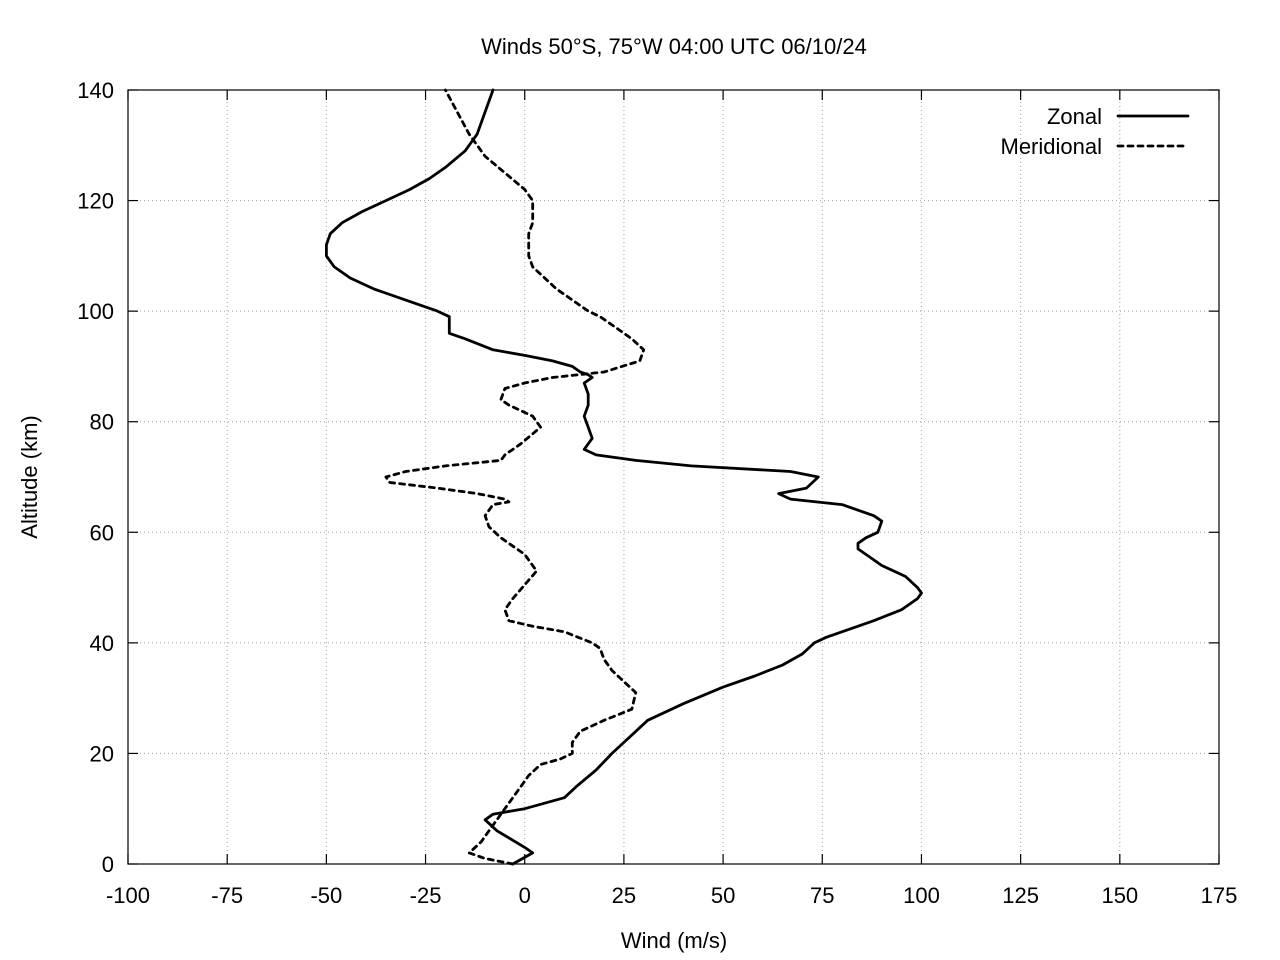 This screenshot has height=960, width=1280. What do you see at coordinates (674, 46) in the screenshot?
I see `chart-title: Winds 50°S, 75°W 04:00 UTC 06/10/24` at bounding box center [674, 46].